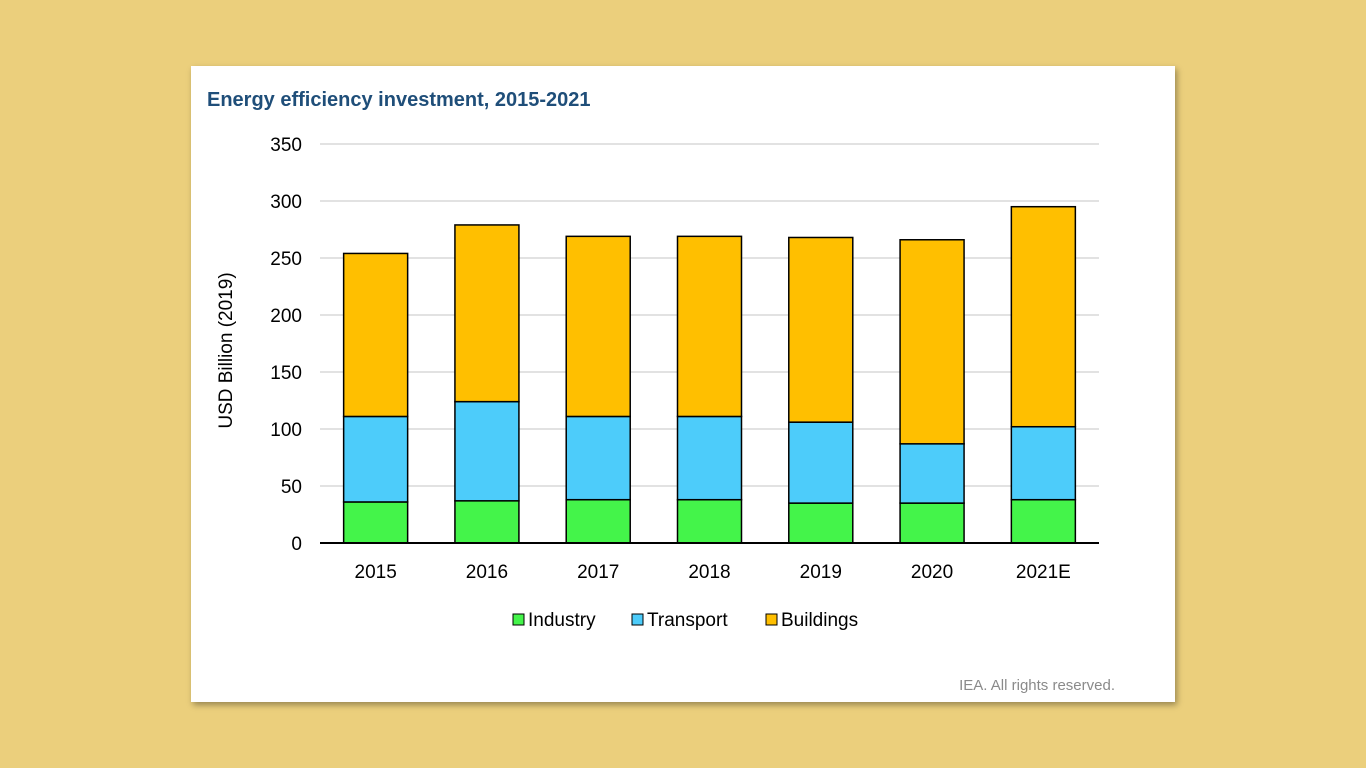  Describe the element at coordinates (286, 316) in the screenshot. I see `y-tick-label: 200` at that location.